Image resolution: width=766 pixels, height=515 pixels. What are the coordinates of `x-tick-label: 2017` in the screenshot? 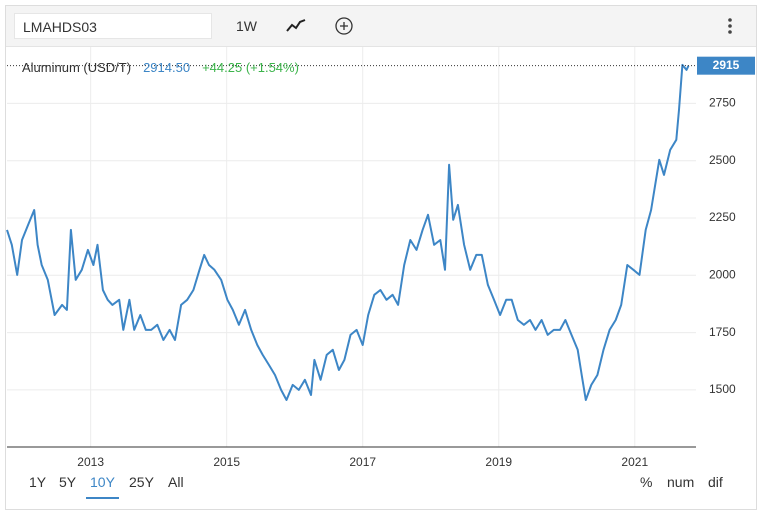 It's located at (362, 462).